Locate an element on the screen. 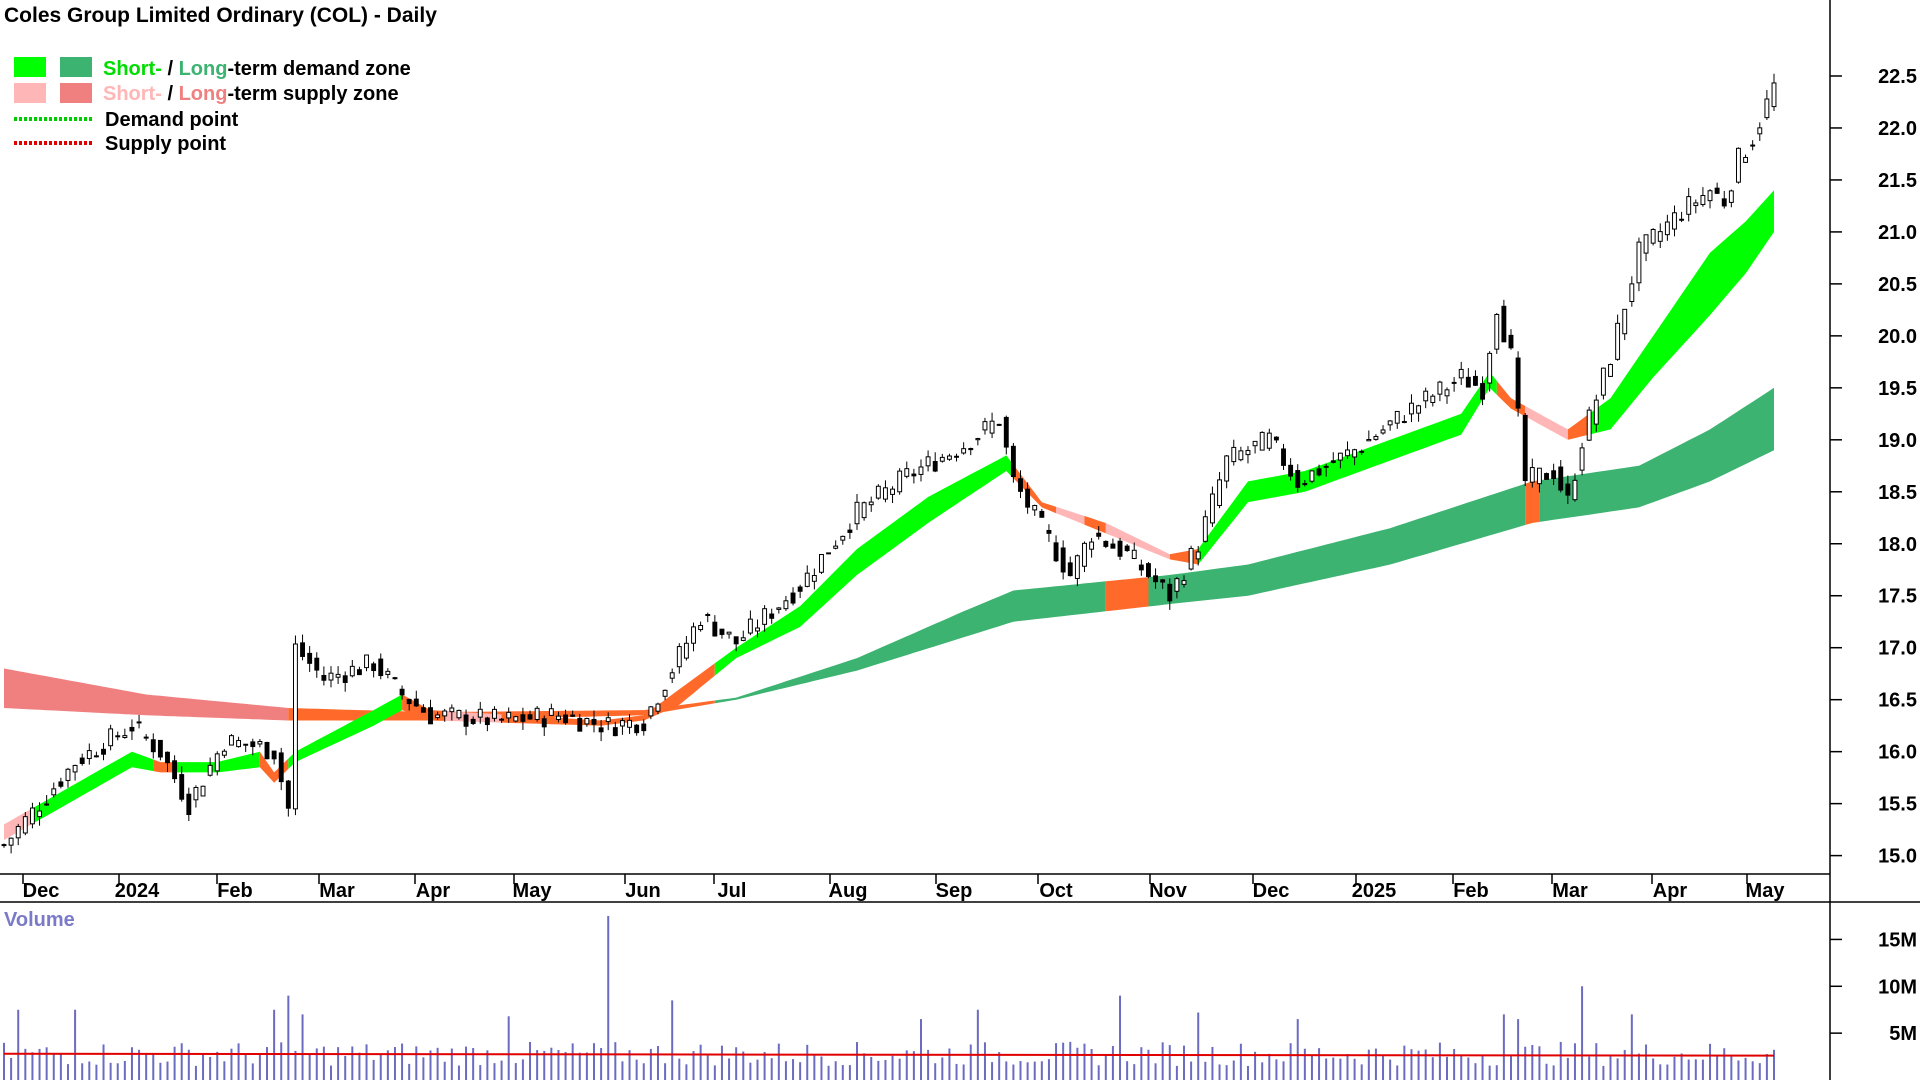 The image size is (1920, 1080). x-tick-label: Sep is located at coordinates (954, 891).